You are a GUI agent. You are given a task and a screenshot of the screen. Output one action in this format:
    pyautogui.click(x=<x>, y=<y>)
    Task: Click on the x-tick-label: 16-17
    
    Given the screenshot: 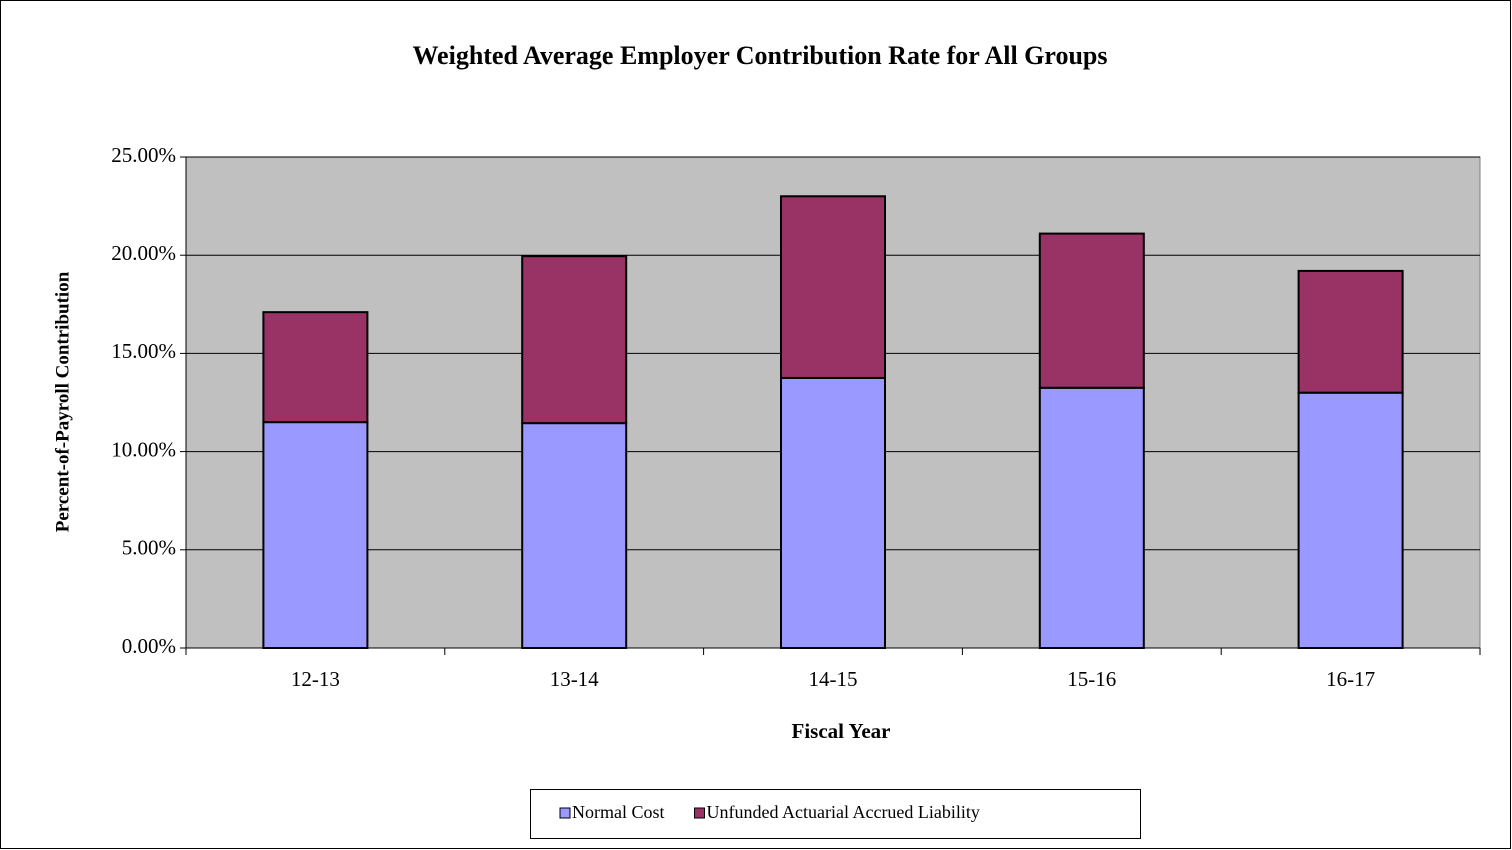 What is the action you would take?
    pyautogui.click(x=1350, y=679)
    